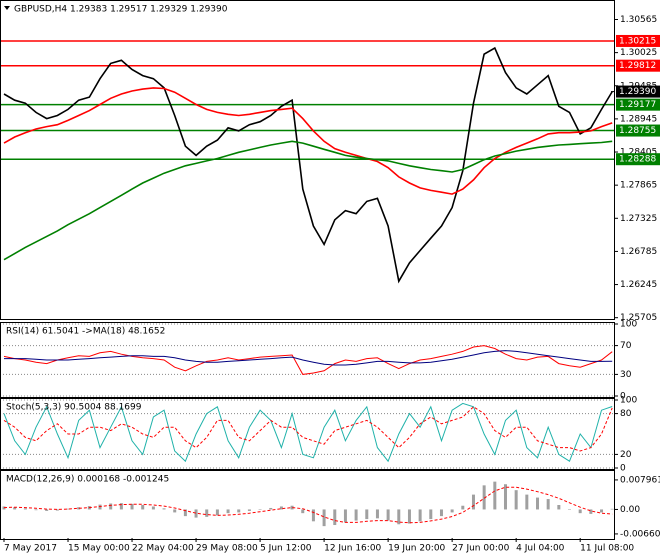 The image size is (660, 560). What do you see at coordinates (626, 346) in the screenshot?
I see `y-tick-label: 70` at bounding box center [626, 346].